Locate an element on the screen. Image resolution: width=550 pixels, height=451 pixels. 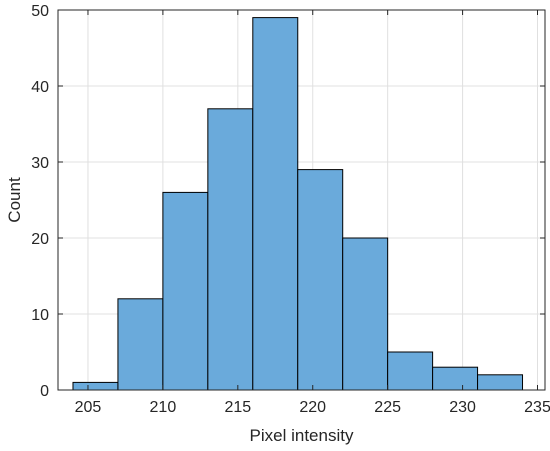
y-tick-label: 0 is located at coordinates (44, 391).